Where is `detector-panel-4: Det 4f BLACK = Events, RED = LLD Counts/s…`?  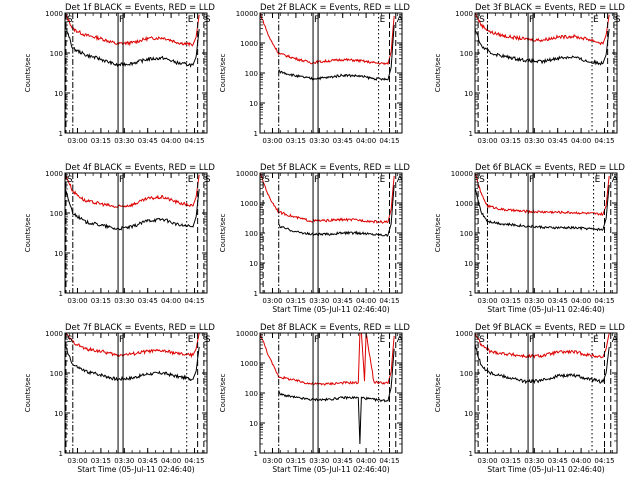 detector-panel-4: Det 4f BLACK = Events, RED = LLD Counts/s… is located at coordinates (119, 234).